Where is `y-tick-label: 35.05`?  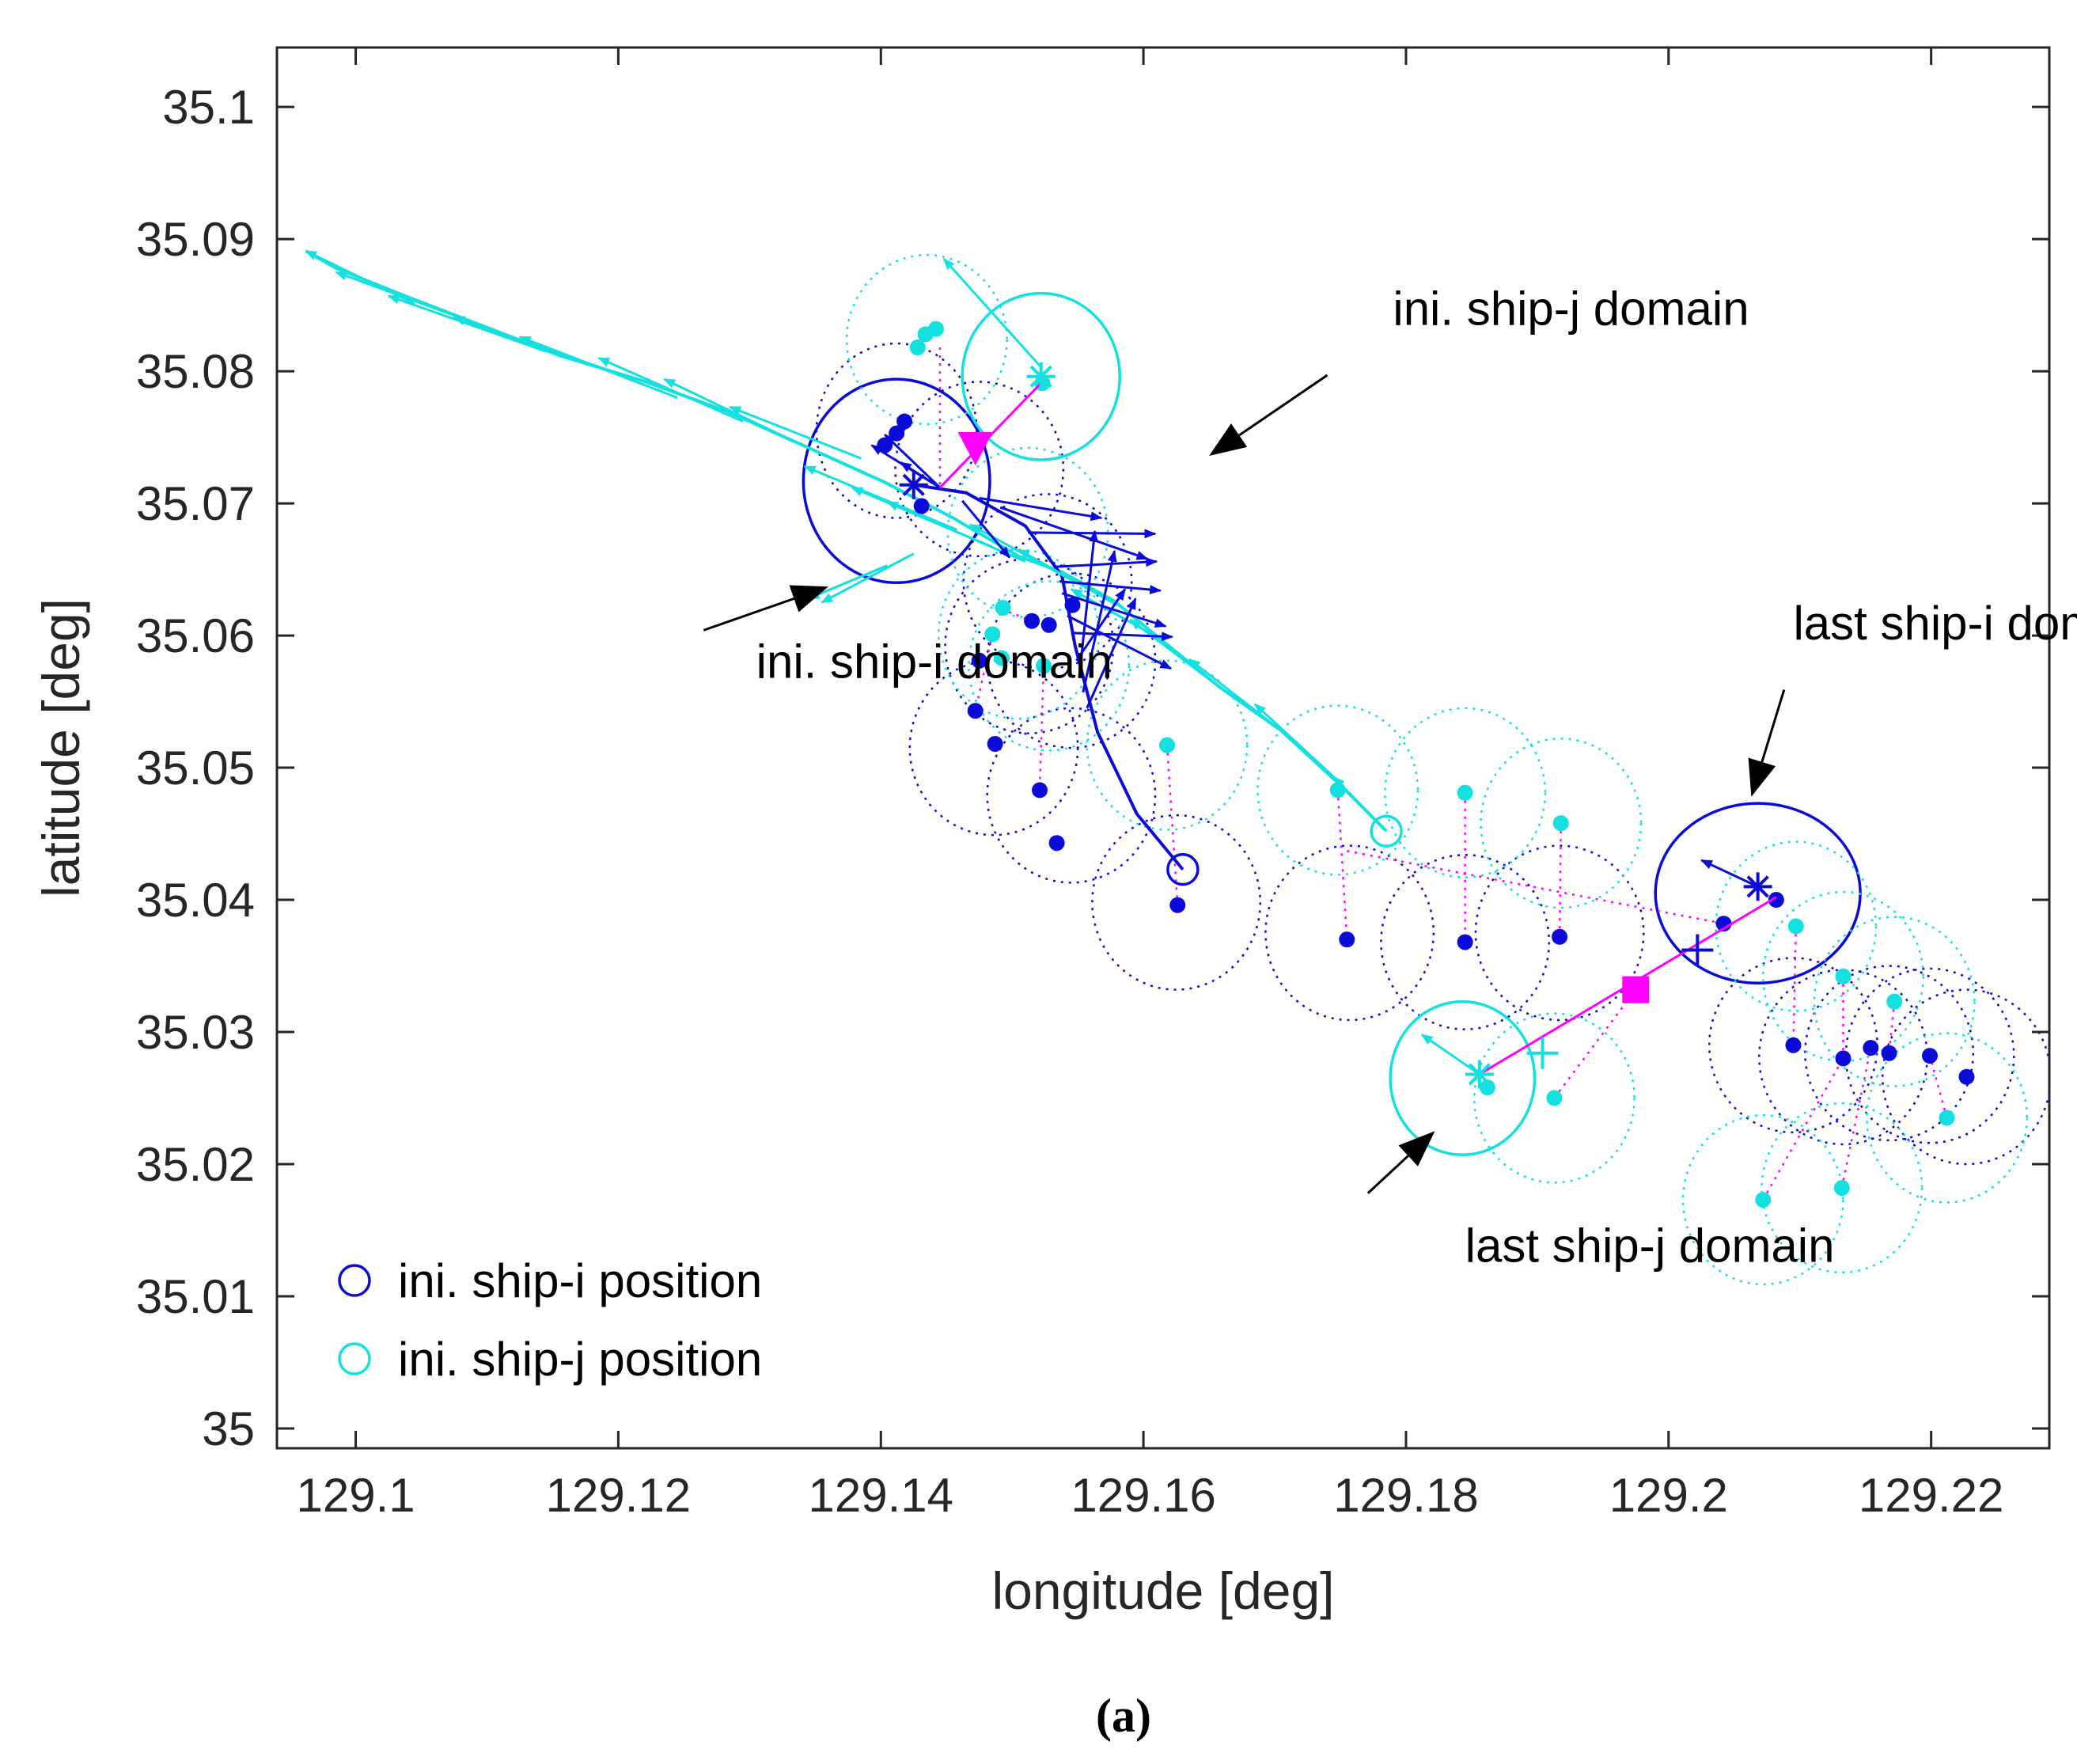 y-tick-label: 35.05 is located at coordinates (195, 769).